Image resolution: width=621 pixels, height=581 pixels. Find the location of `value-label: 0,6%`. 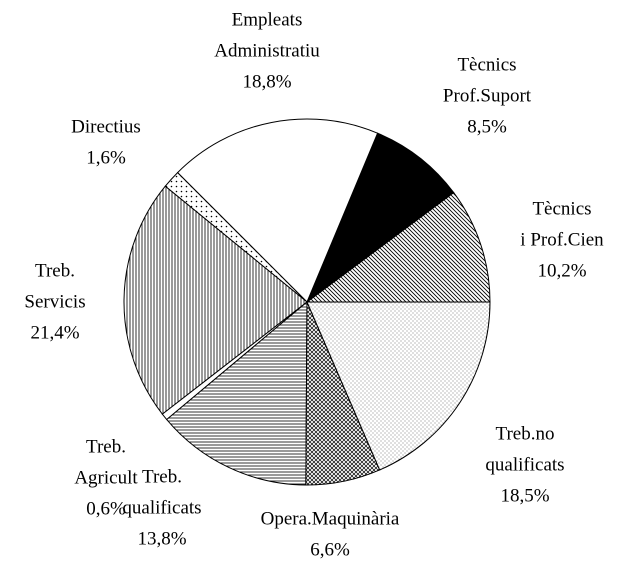

value-label: 0,6% is located at coordinates (106, 508).